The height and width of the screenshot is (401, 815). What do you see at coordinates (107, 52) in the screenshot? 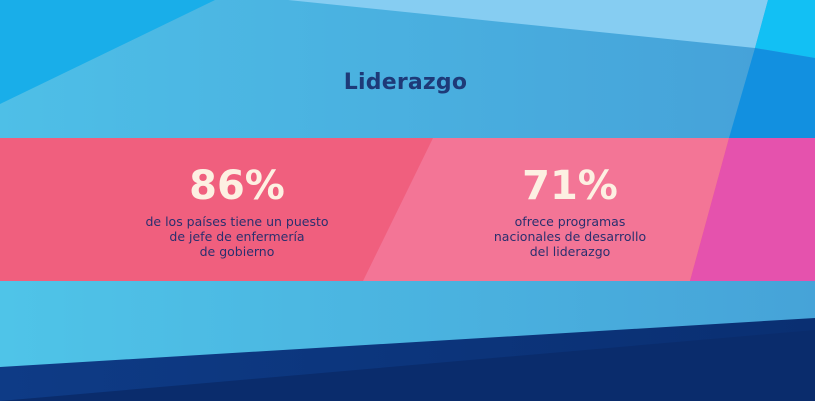
I see `upper-left-shard` at bounding box center [107, 52].